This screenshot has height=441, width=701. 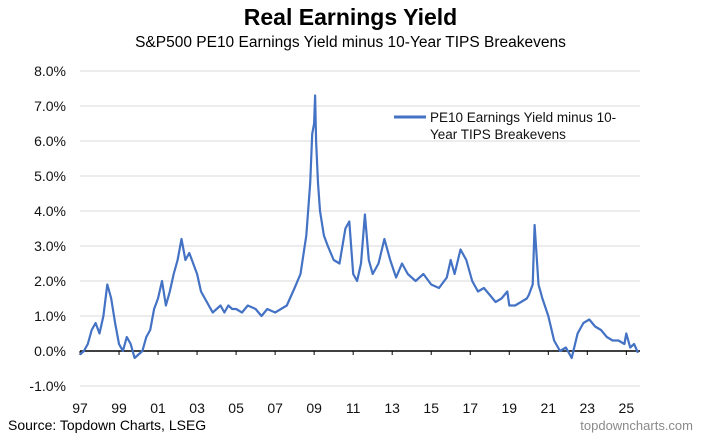 I want to click on x-tick-label: 15, so click(x=431, y=408).